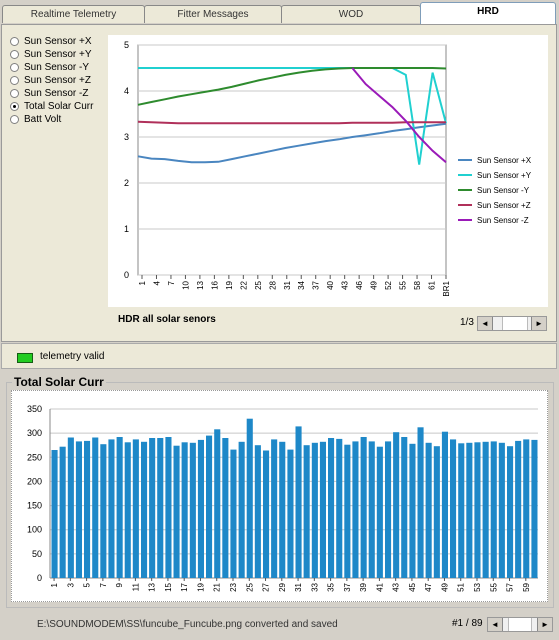 This screenshot has height=640, width=559. Describe the element at coordinates (184, 586) in the screenshot. I see `x-tick-label: 17` at that location.